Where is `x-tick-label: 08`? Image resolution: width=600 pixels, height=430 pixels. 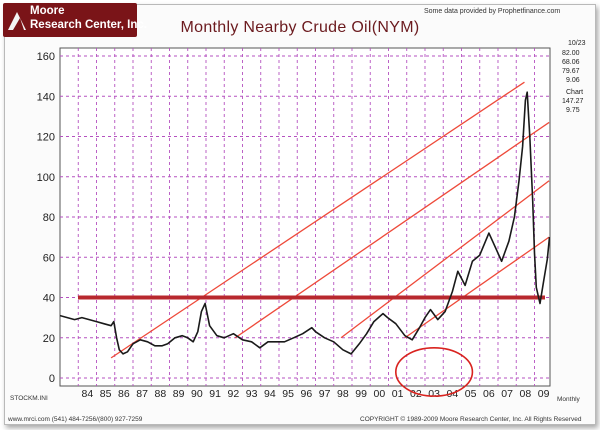 x-tick-label: 08 is located at coordinates (526, 394).